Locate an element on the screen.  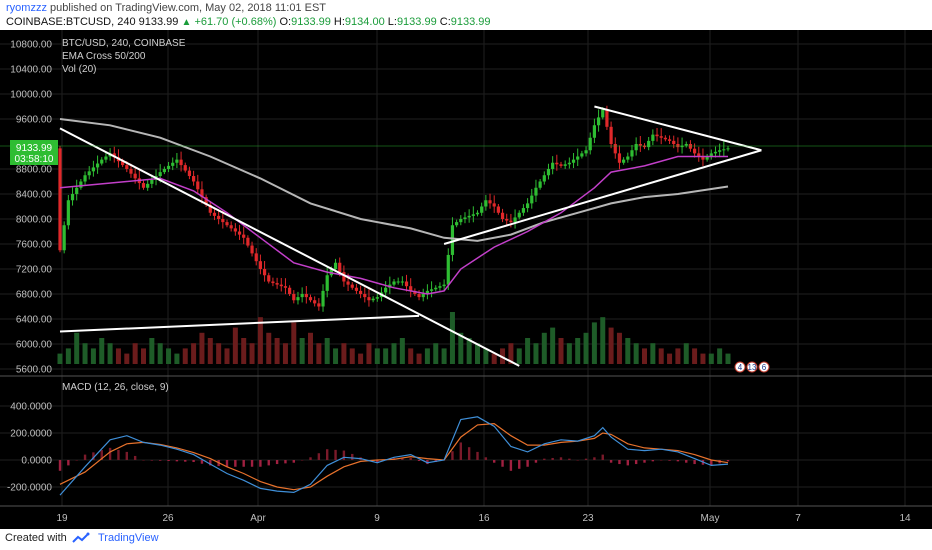
tradingview-link: TradingView is located at coordinates (128, 538).